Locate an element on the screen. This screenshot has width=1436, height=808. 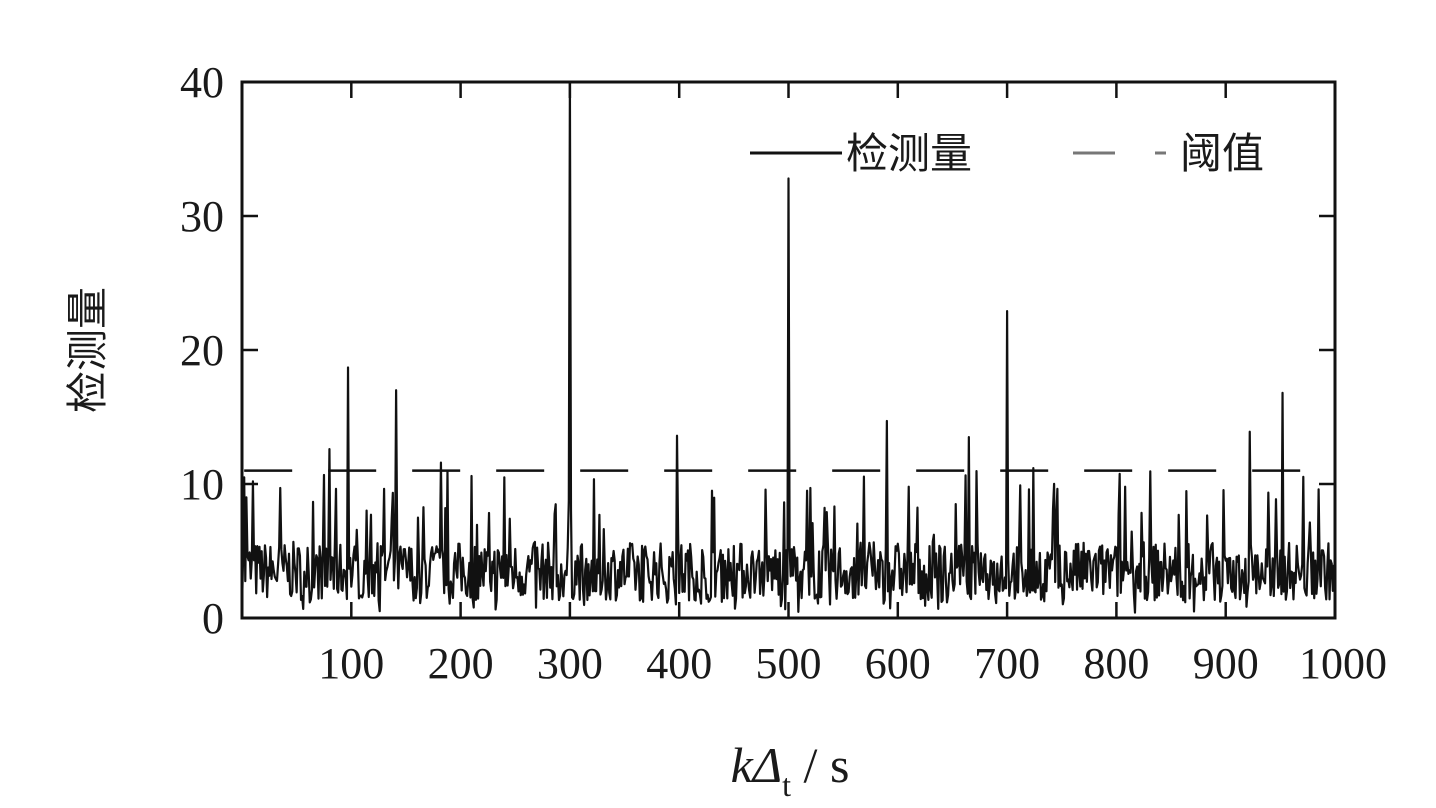
x-tick-label-200: 200 is located at coordinates (461, 663).